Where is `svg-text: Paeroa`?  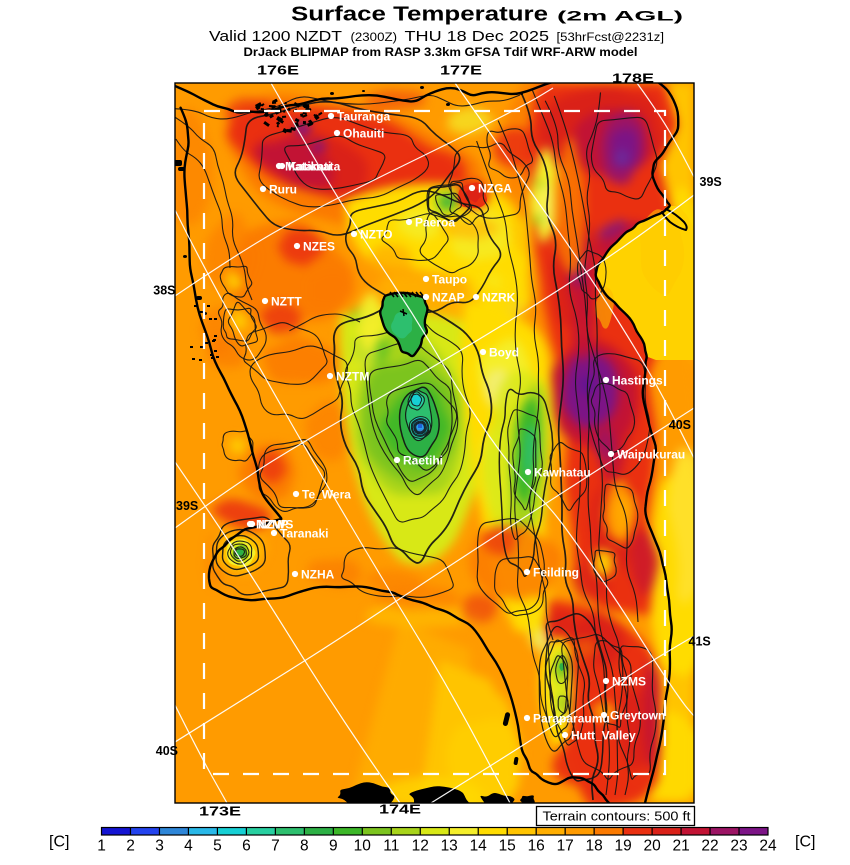 svg-text: Paeroa is located at coordinates (435, 223).